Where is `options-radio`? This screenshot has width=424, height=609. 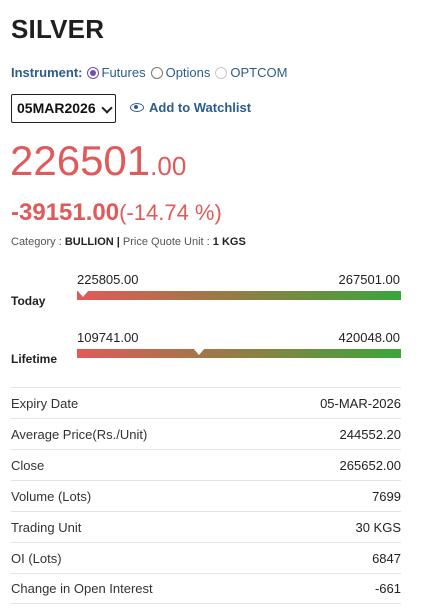
options-radio is located at coordinates (156, 72).